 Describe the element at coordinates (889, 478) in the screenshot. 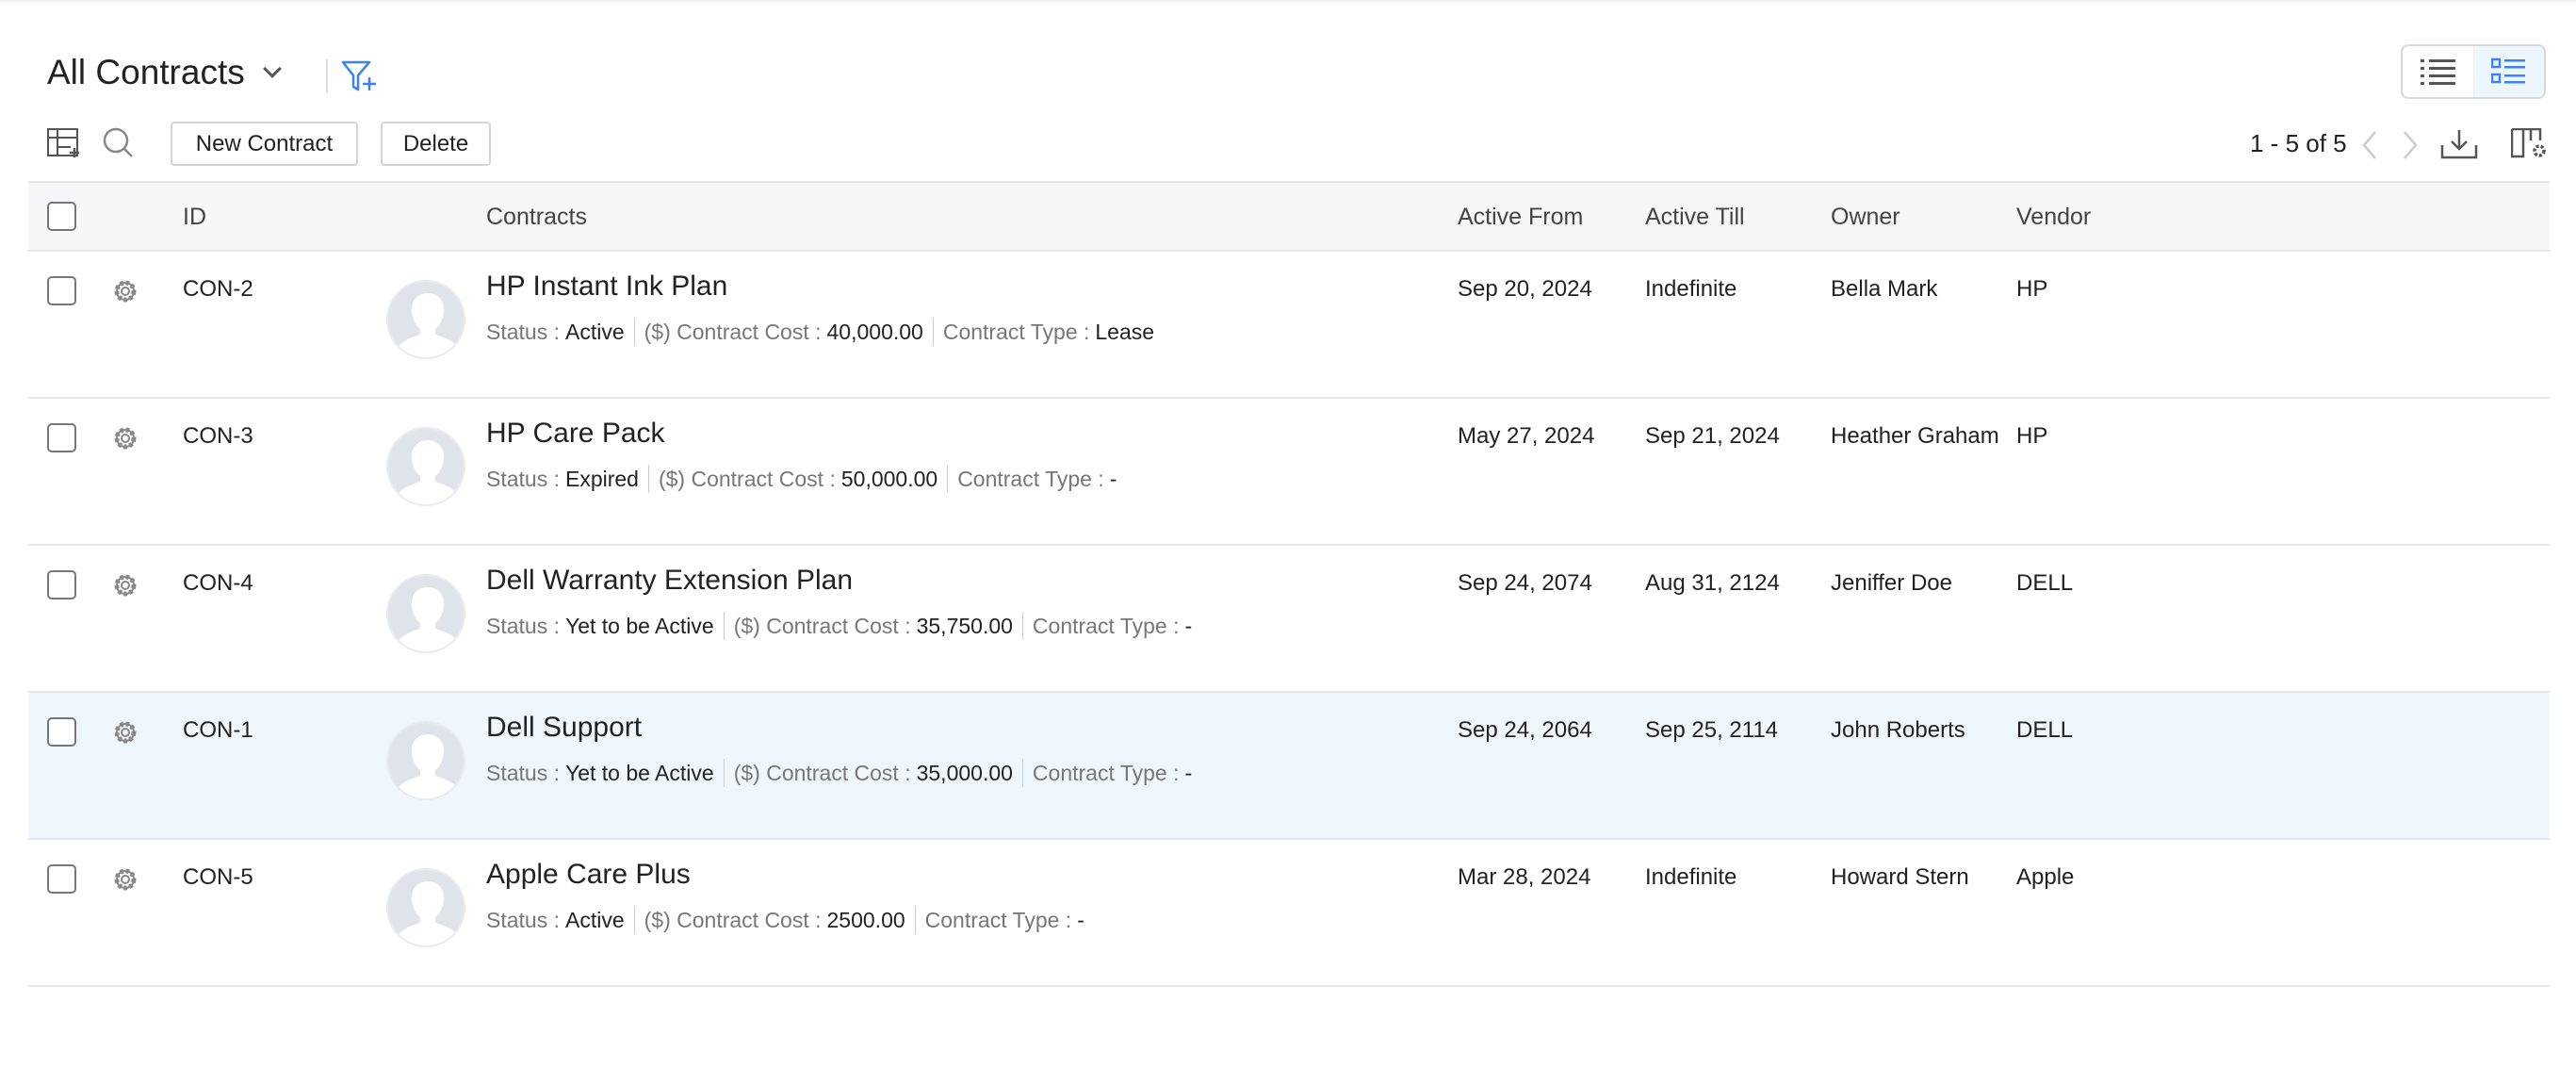

I see `cost-value: 50,000.00` at that location.